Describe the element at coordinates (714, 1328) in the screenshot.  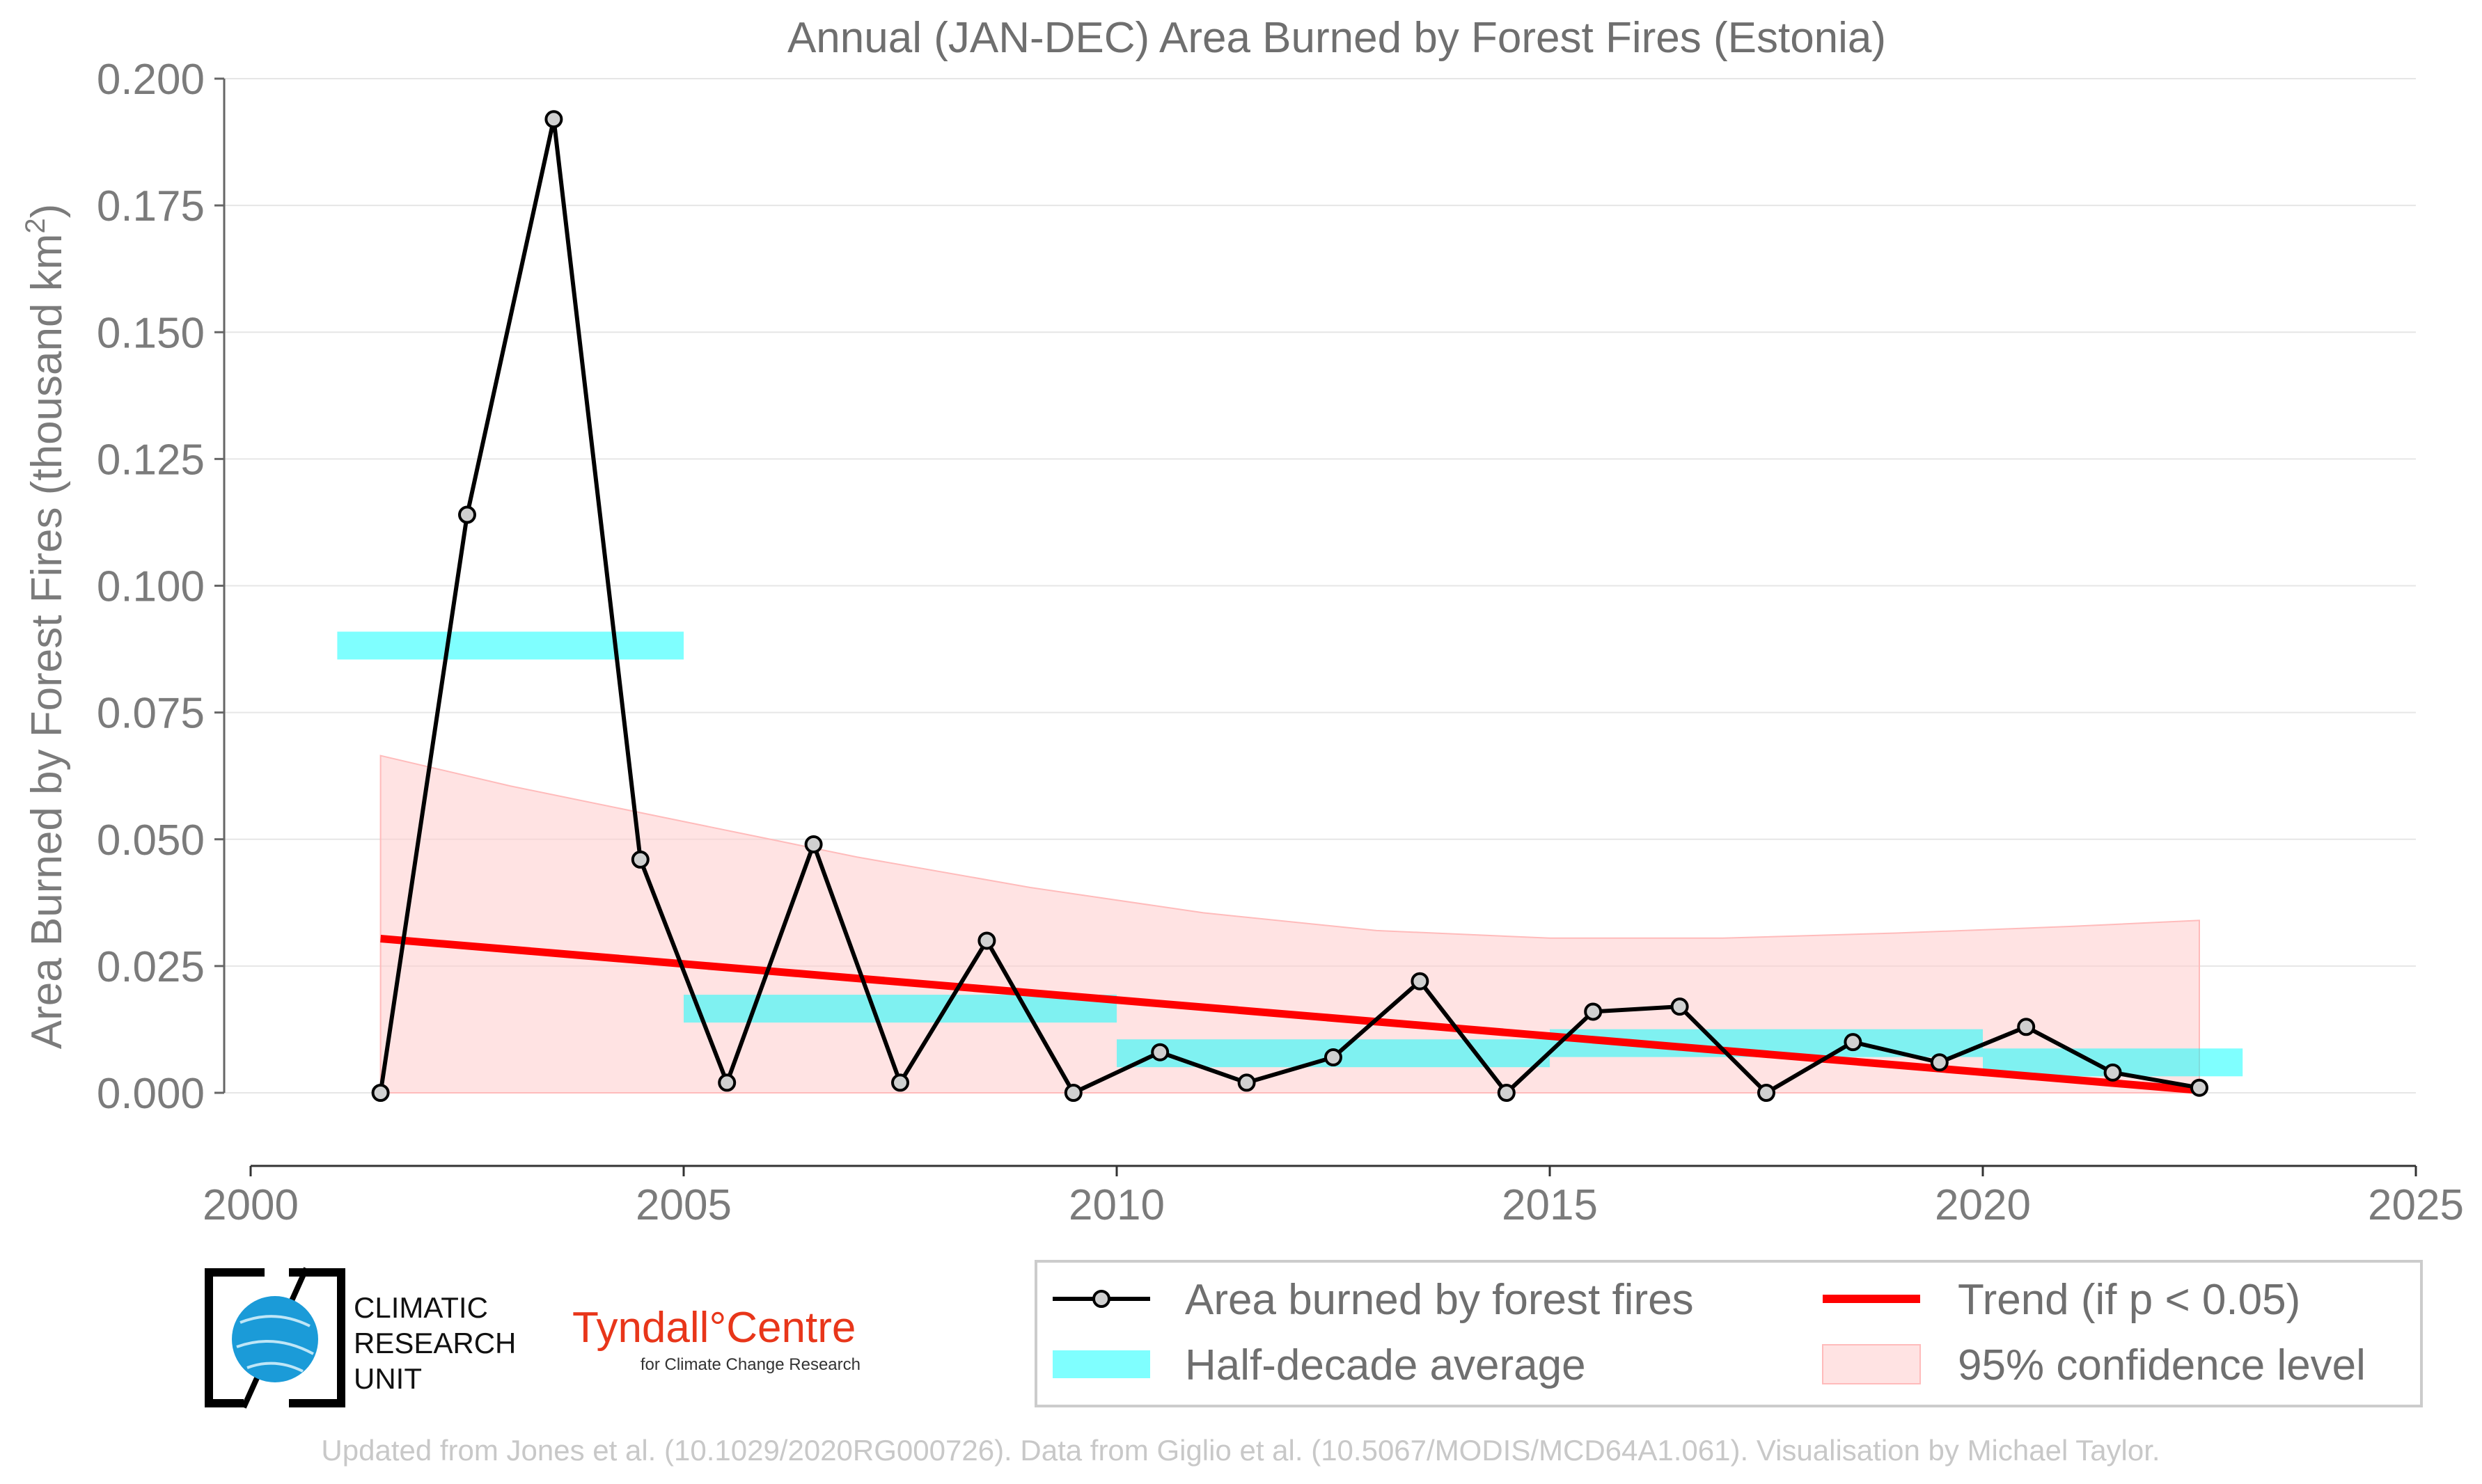
I see `tyndall-title: Tyndall°Centre` at that location.